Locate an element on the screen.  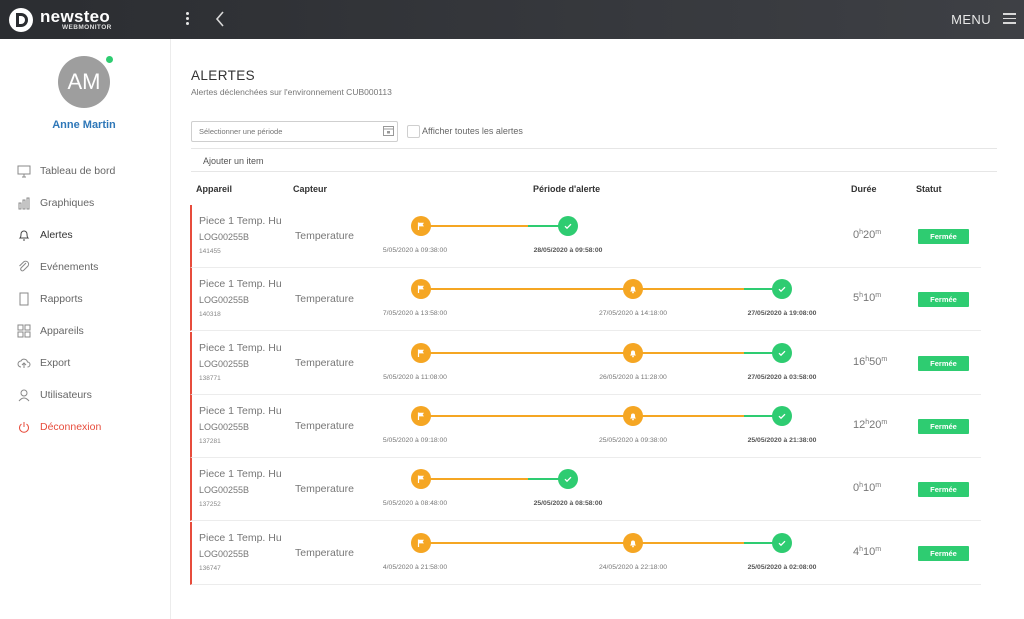
flag-icon is located at coordinates (420, 353).